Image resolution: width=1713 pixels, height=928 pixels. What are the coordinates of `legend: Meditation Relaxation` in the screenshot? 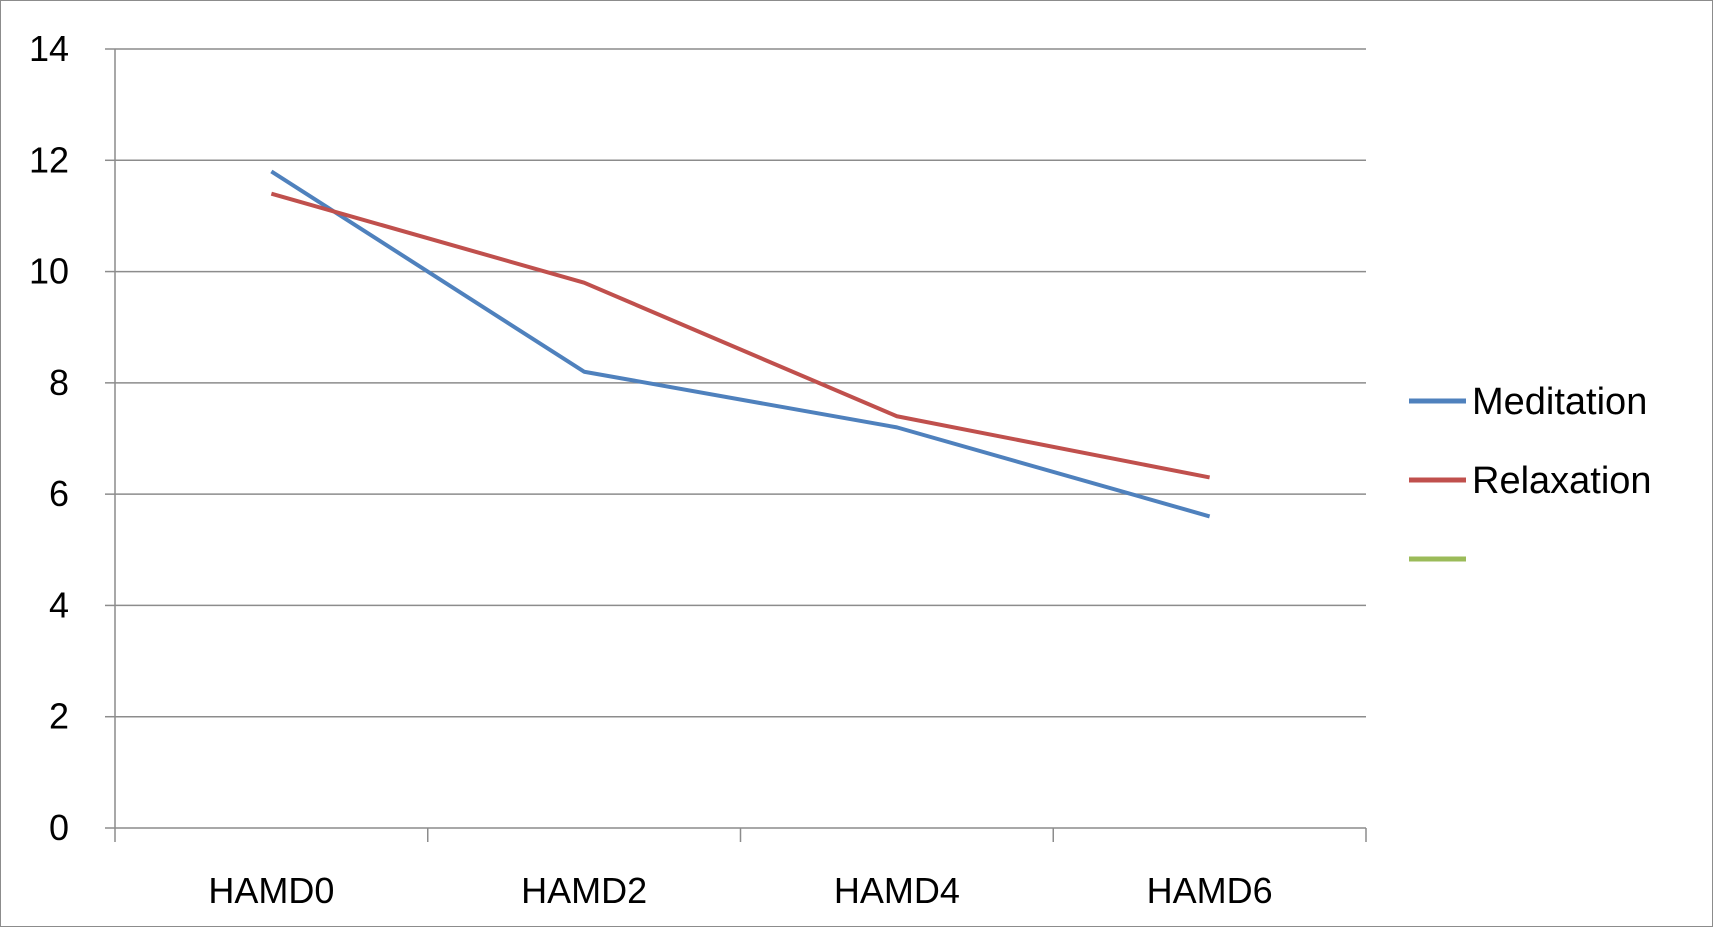 It's located at (1530, 471).